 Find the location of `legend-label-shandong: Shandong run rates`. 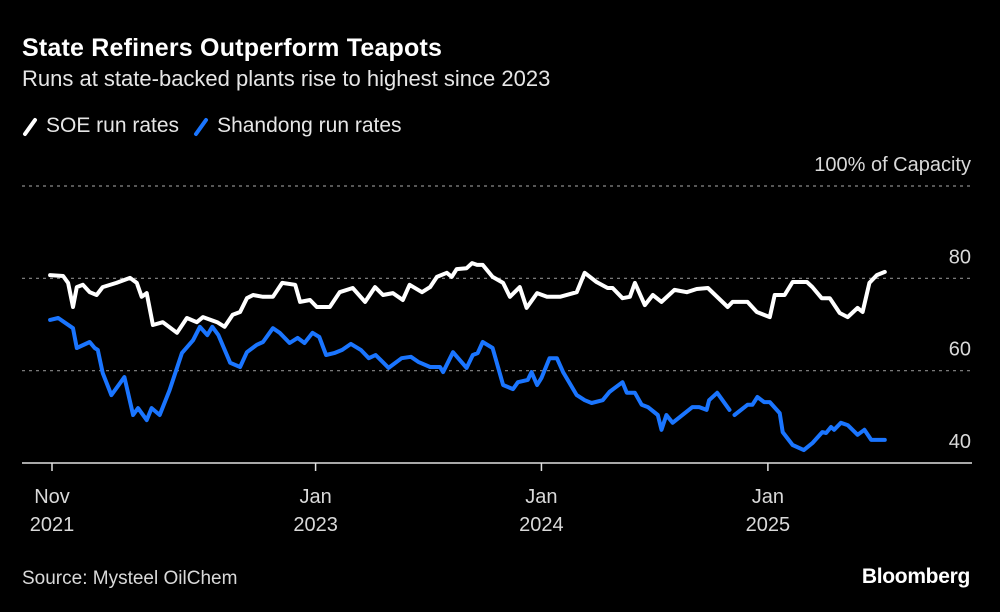

legend-label-shandong: Shandong run rates is located at coordinates (309, 125).